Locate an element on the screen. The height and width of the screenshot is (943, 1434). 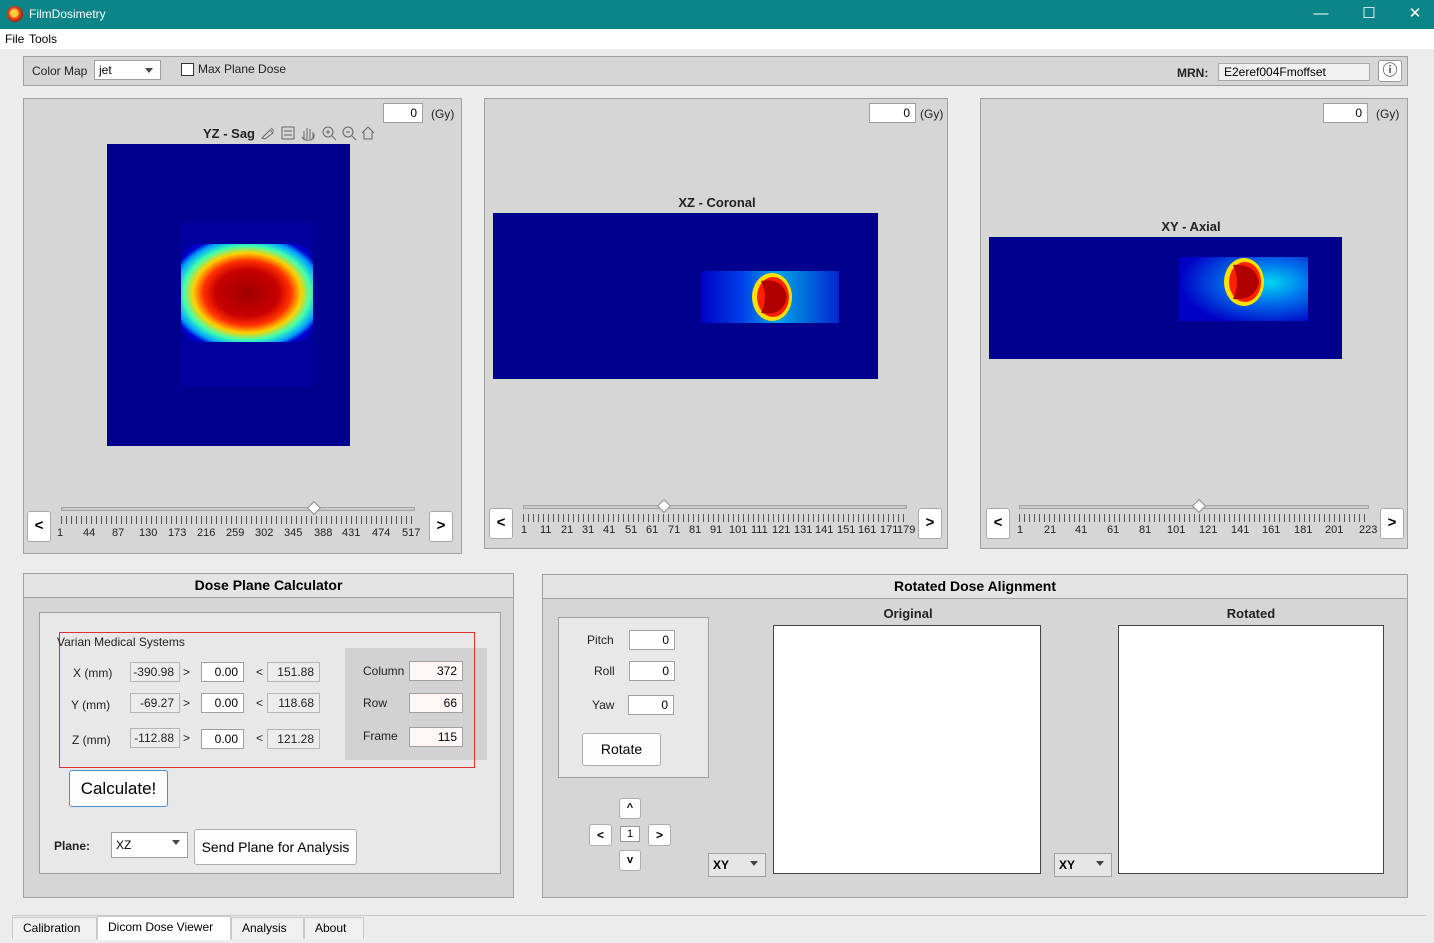
tab-calibration: Calibration is located at coordinates (54, 928).